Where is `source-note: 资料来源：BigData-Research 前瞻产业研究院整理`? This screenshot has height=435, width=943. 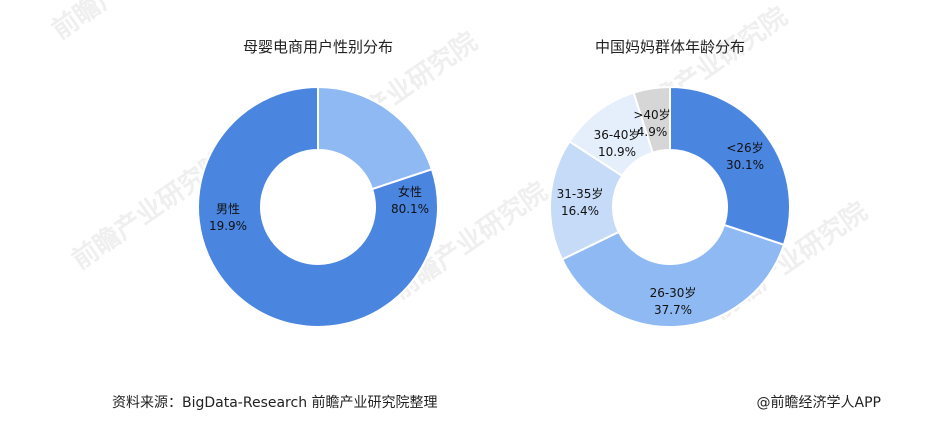
source-note: 资料来源：BigData-Research 前瞻产业研究院整理 is located at coordinates (275, 403).